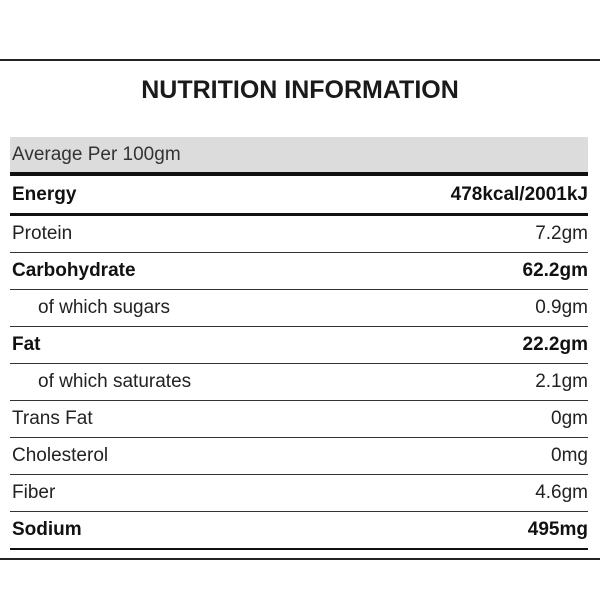 The image size is (600, 600). I want to click on table-row: Carbohydrate 62.2gm, so click(299, 271).